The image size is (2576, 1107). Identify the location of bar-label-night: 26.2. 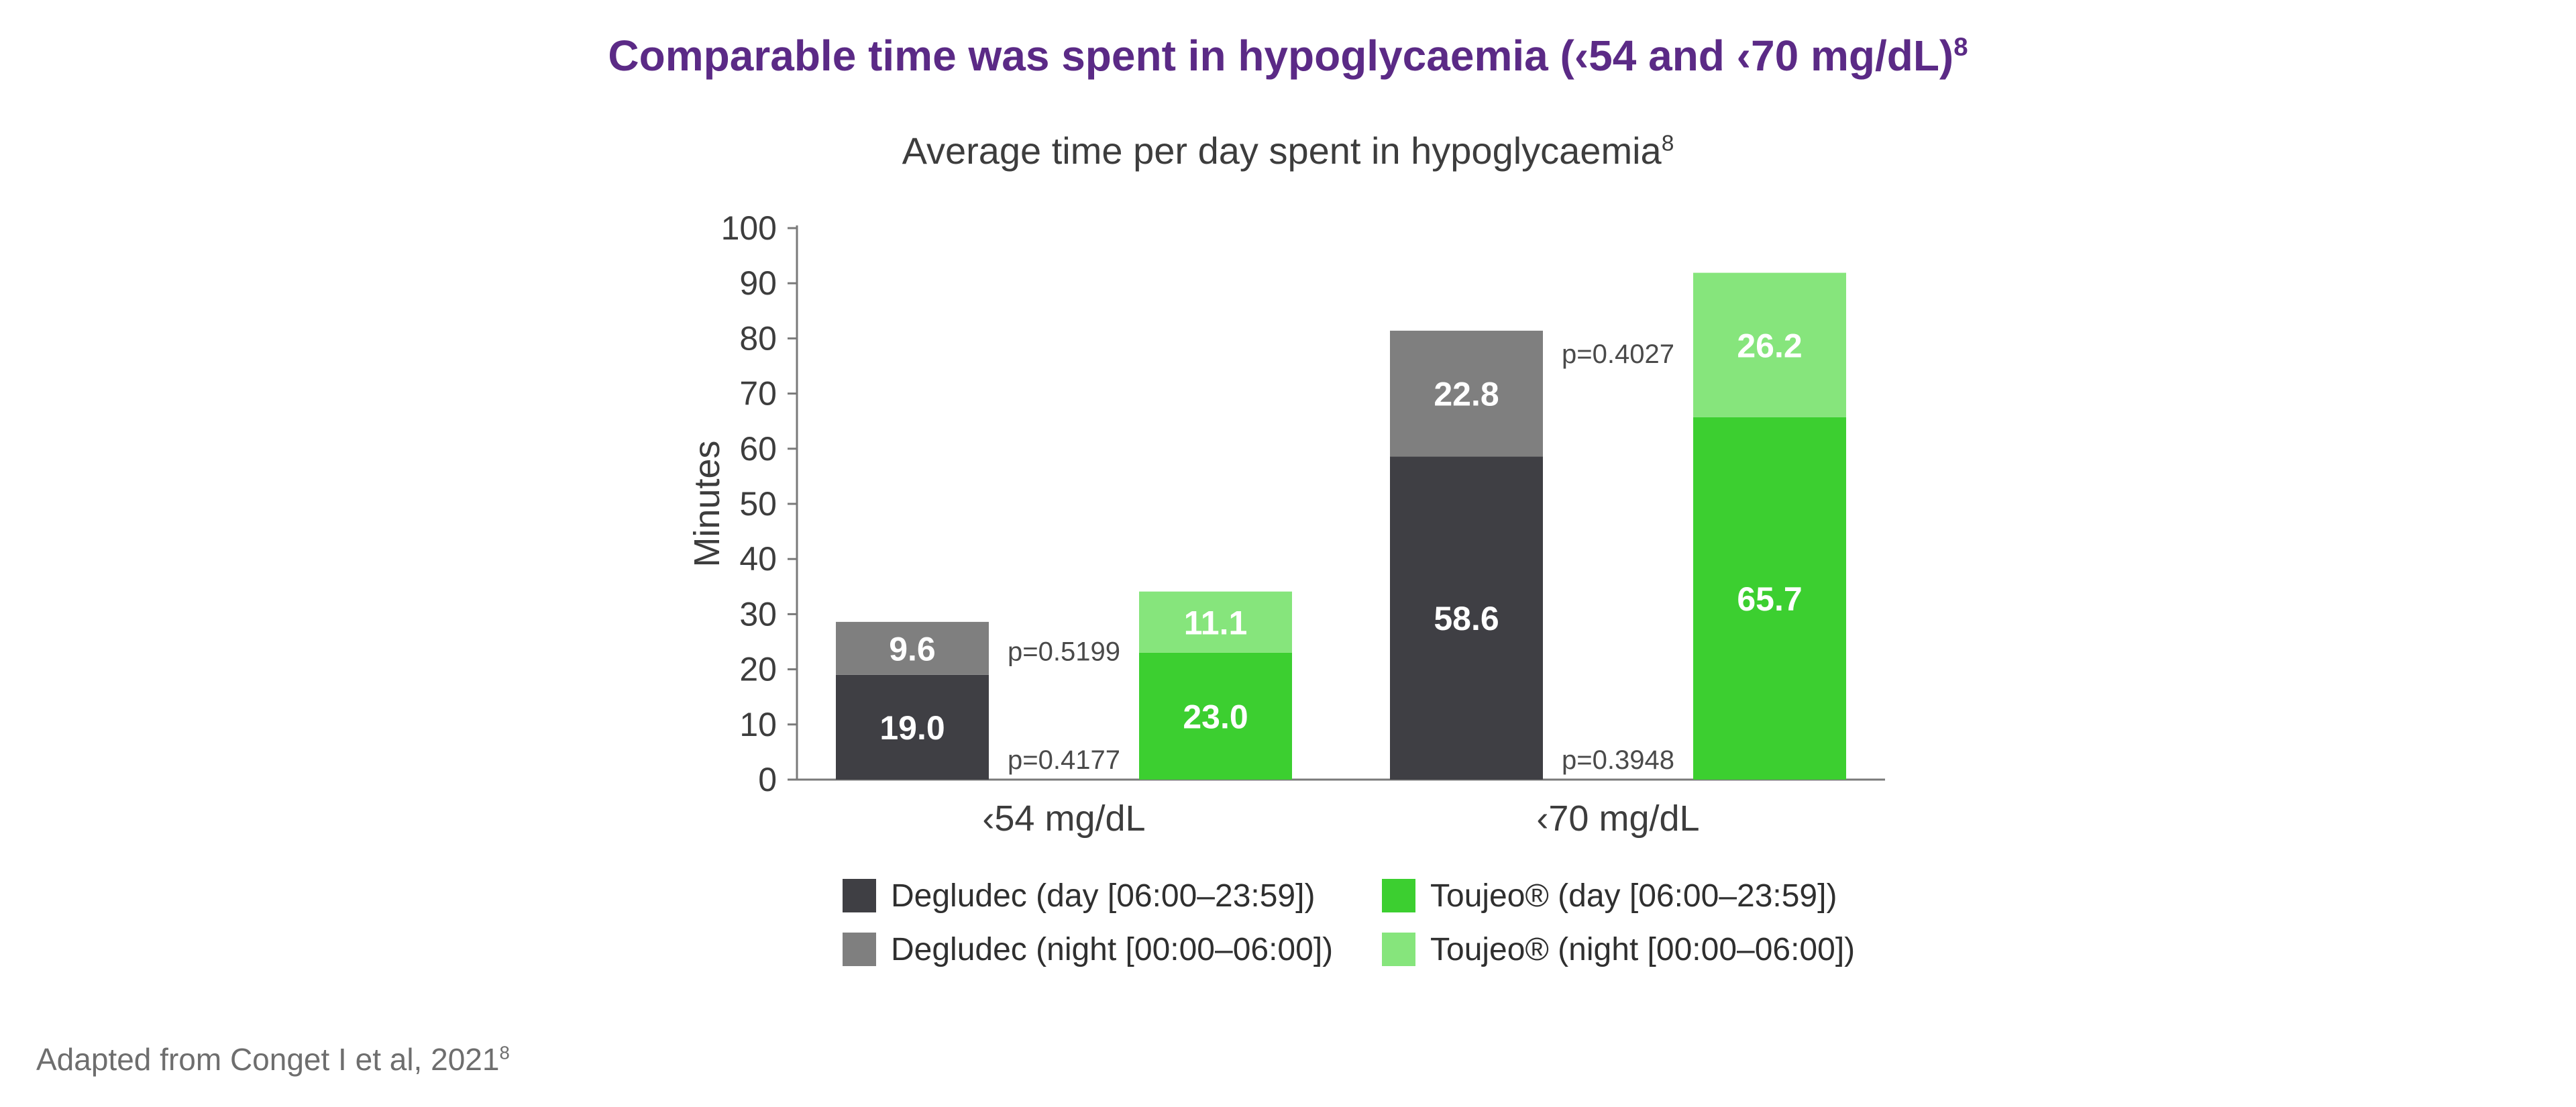
(1769, 345).